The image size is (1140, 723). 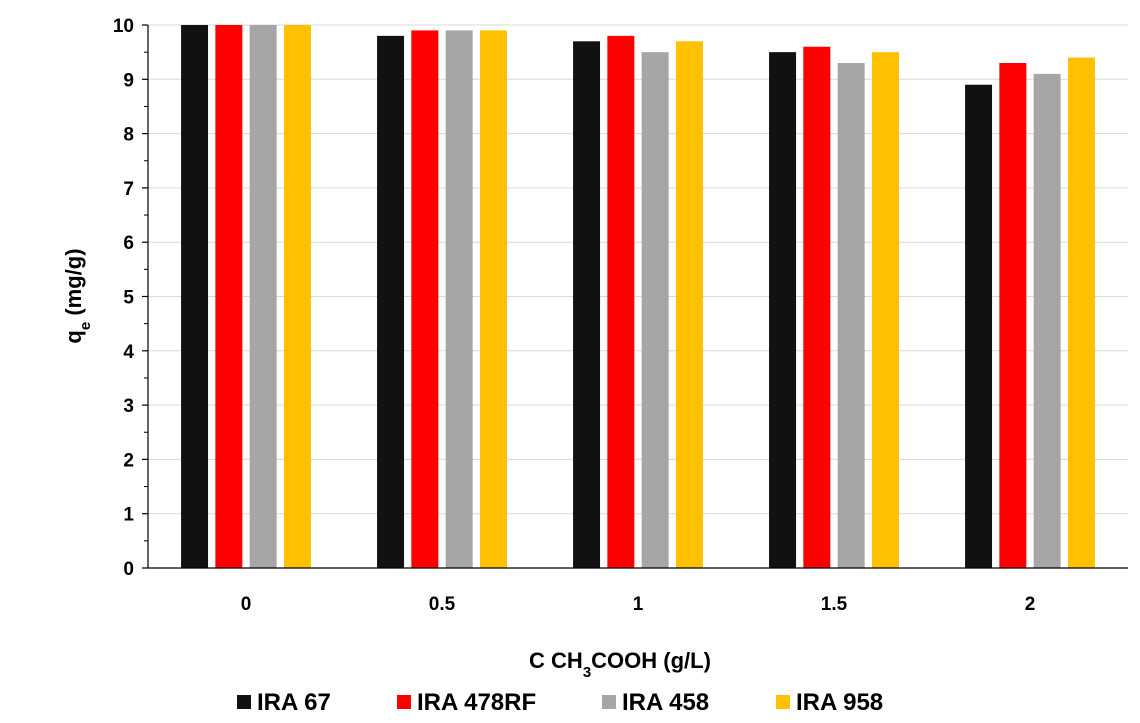 I want to click on legend-label: IRA 958, so click(x=839, y=702).